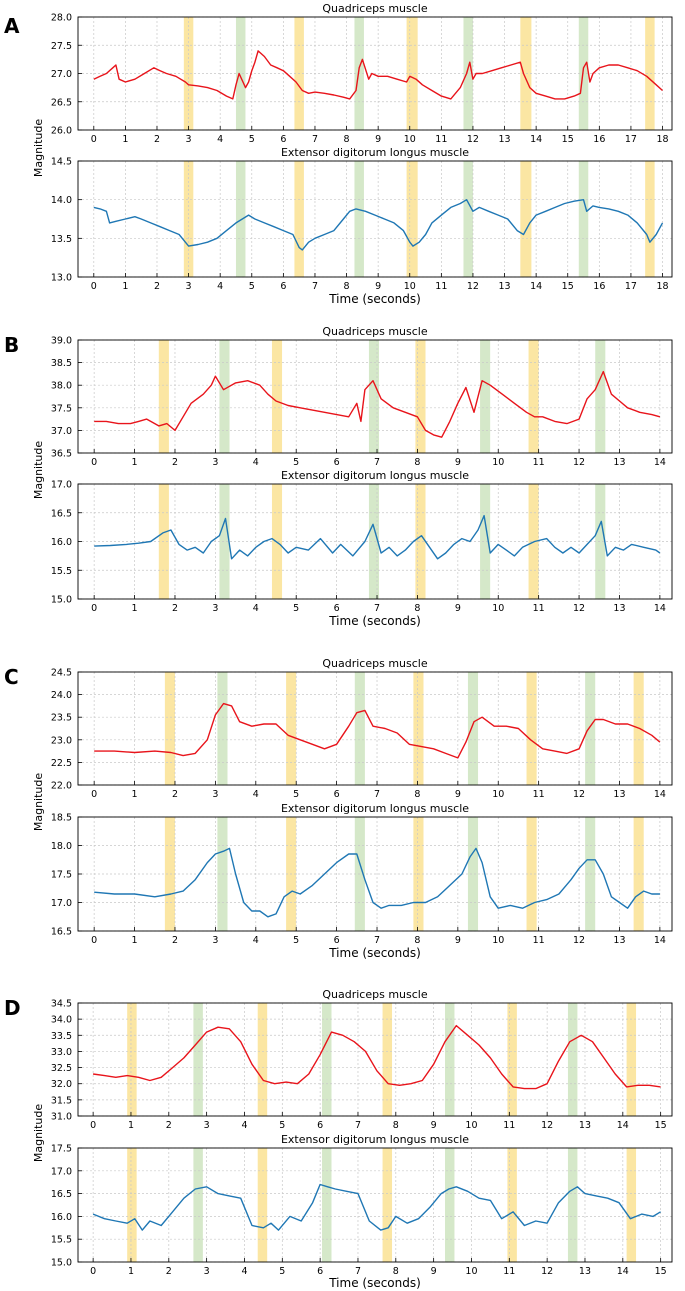  I want to click on x-tick-label: 9, so click(434, 1125).